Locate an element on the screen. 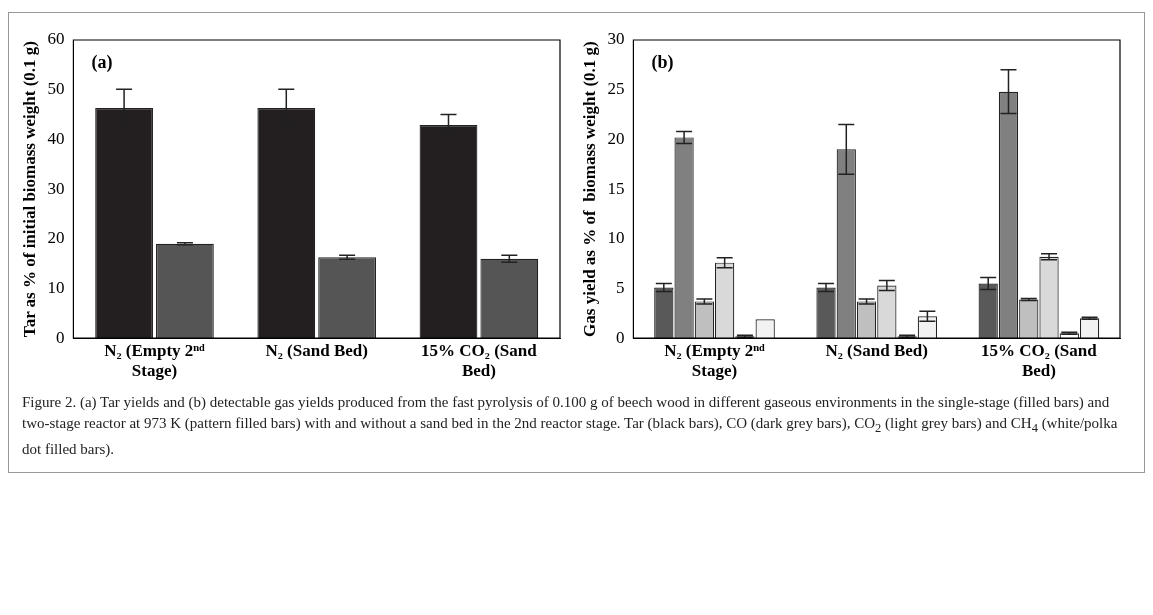 Image resolution: width=1153 pixels, height=615 pixels. y-axis-title: Tar as % of initial biomass weight (0.1 g) is located at coordinates (29, 189).